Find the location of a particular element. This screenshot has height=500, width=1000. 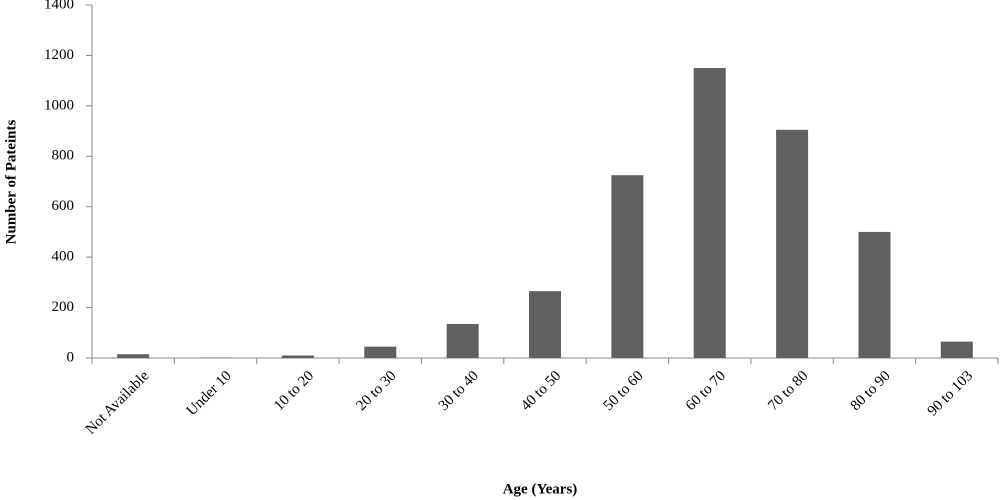

x-axis-label: Age (Years) is located at coordinates (540, 489).